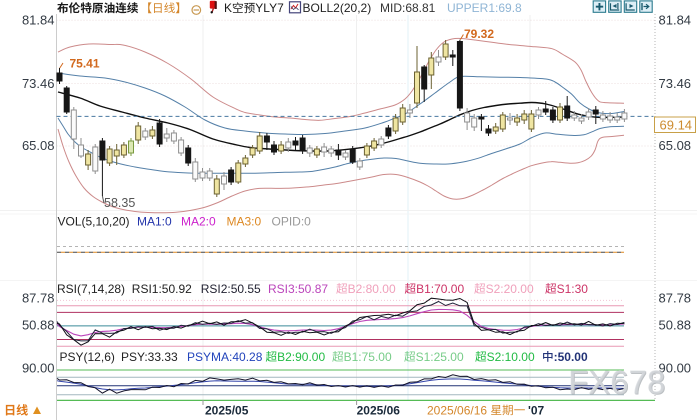 The width and height of the screenshot is (697, 420). What do you see at coordinates (228, 8) in the screenshot?
I see `svg-text: K` at bounding box center [228, 8].